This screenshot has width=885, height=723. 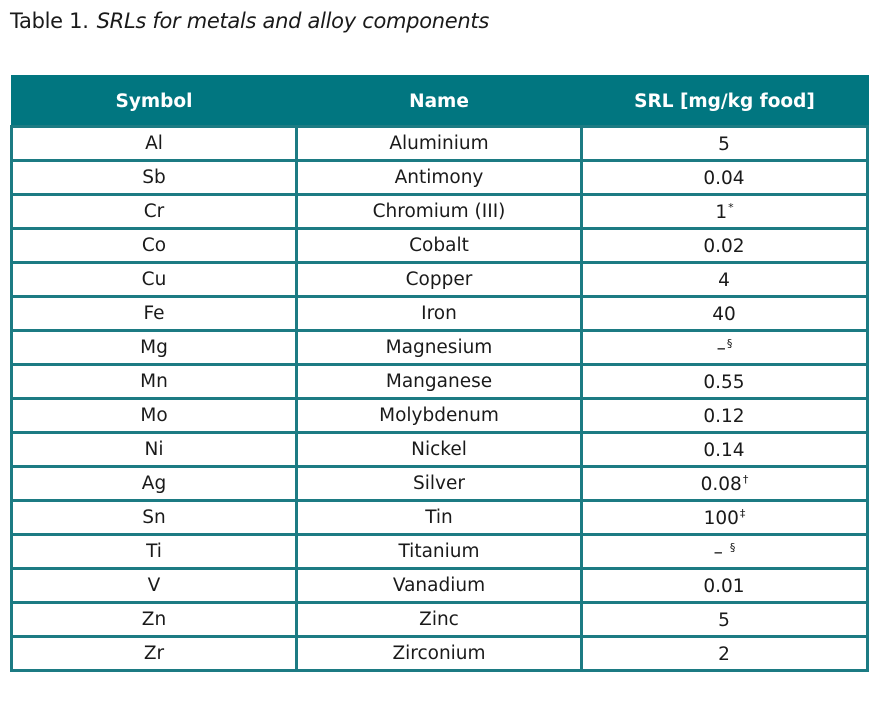 I want to click on table-row: Cr Chromium (III) 1*, so click(x=439, y=211).